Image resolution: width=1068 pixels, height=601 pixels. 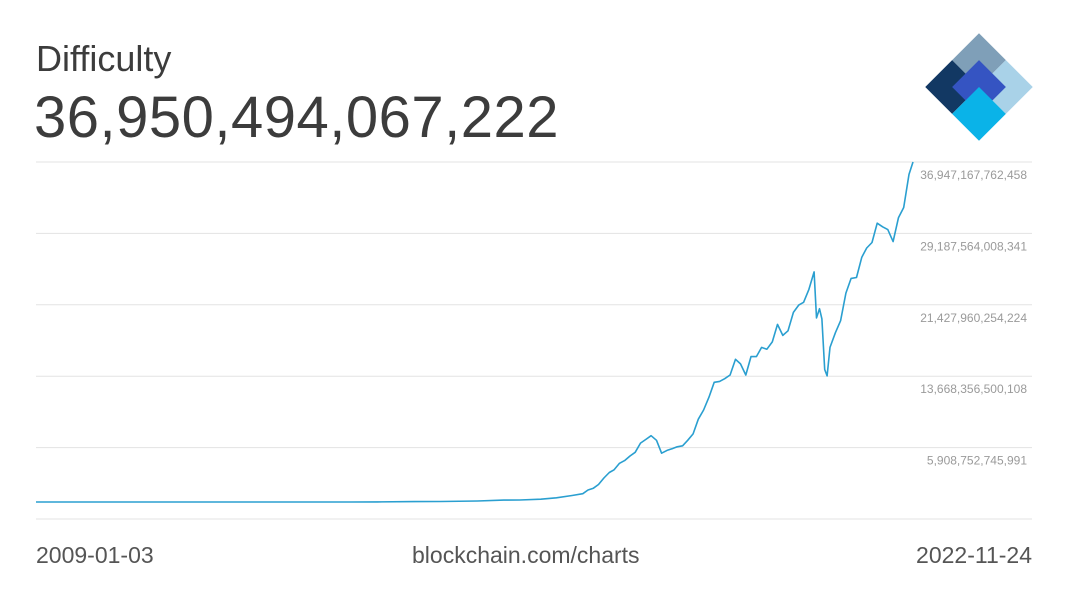 I want to click on chart-title: Difficulty, so click(x=104, y=58).